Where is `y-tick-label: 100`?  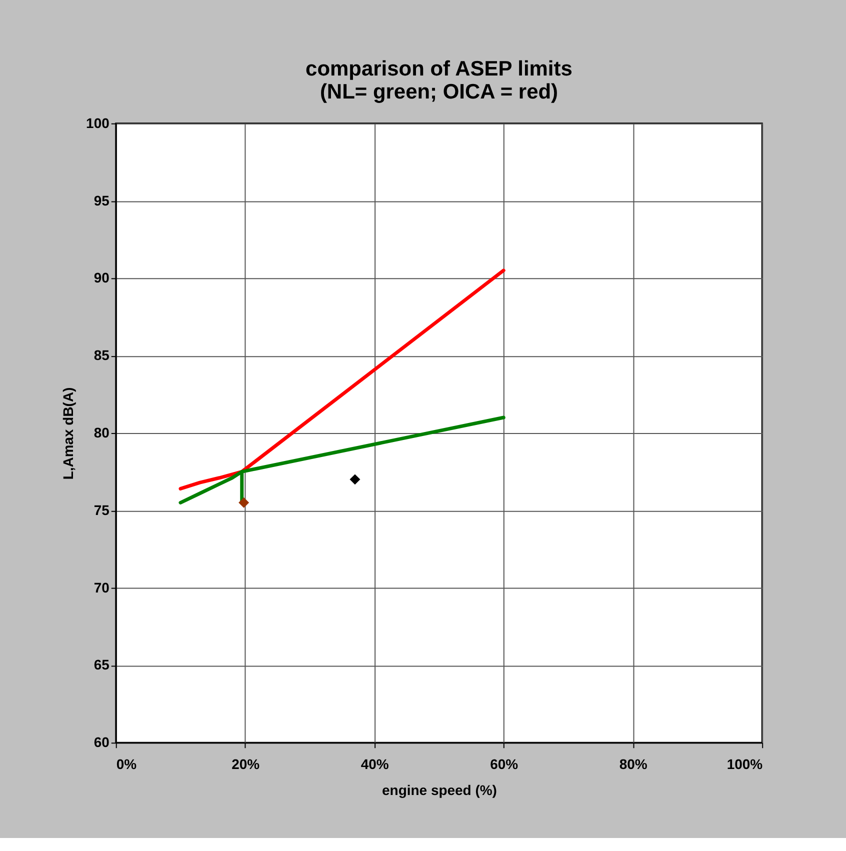 y-tick-label: 100 is located at coordinates (98, 122).